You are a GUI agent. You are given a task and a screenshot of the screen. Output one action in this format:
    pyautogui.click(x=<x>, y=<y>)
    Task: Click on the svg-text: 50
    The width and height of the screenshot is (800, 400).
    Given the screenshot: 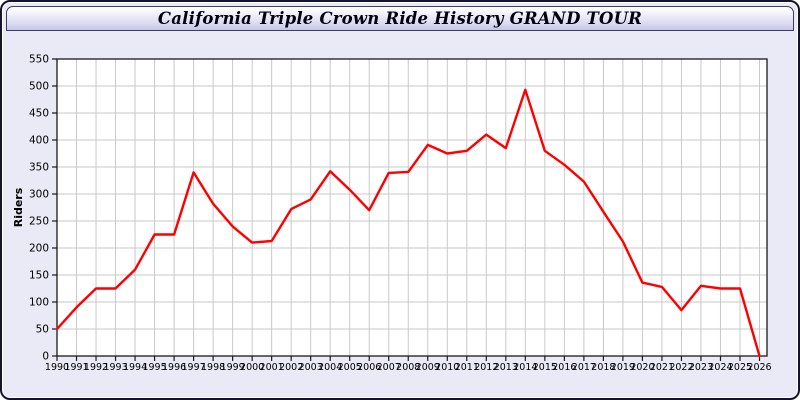 What is the action you would take?
    pyautogui.click(x=42, y=330)
    